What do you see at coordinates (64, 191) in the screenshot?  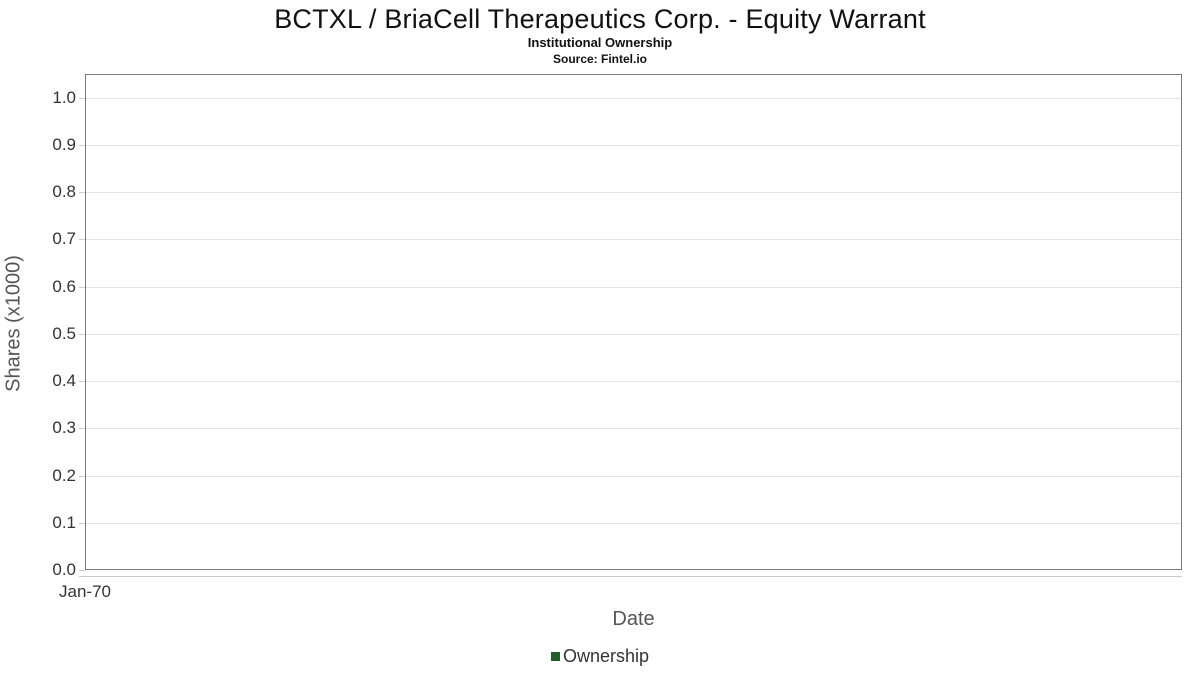 I see `y-tick-label: 0.8` at bounding box center [64, 191].